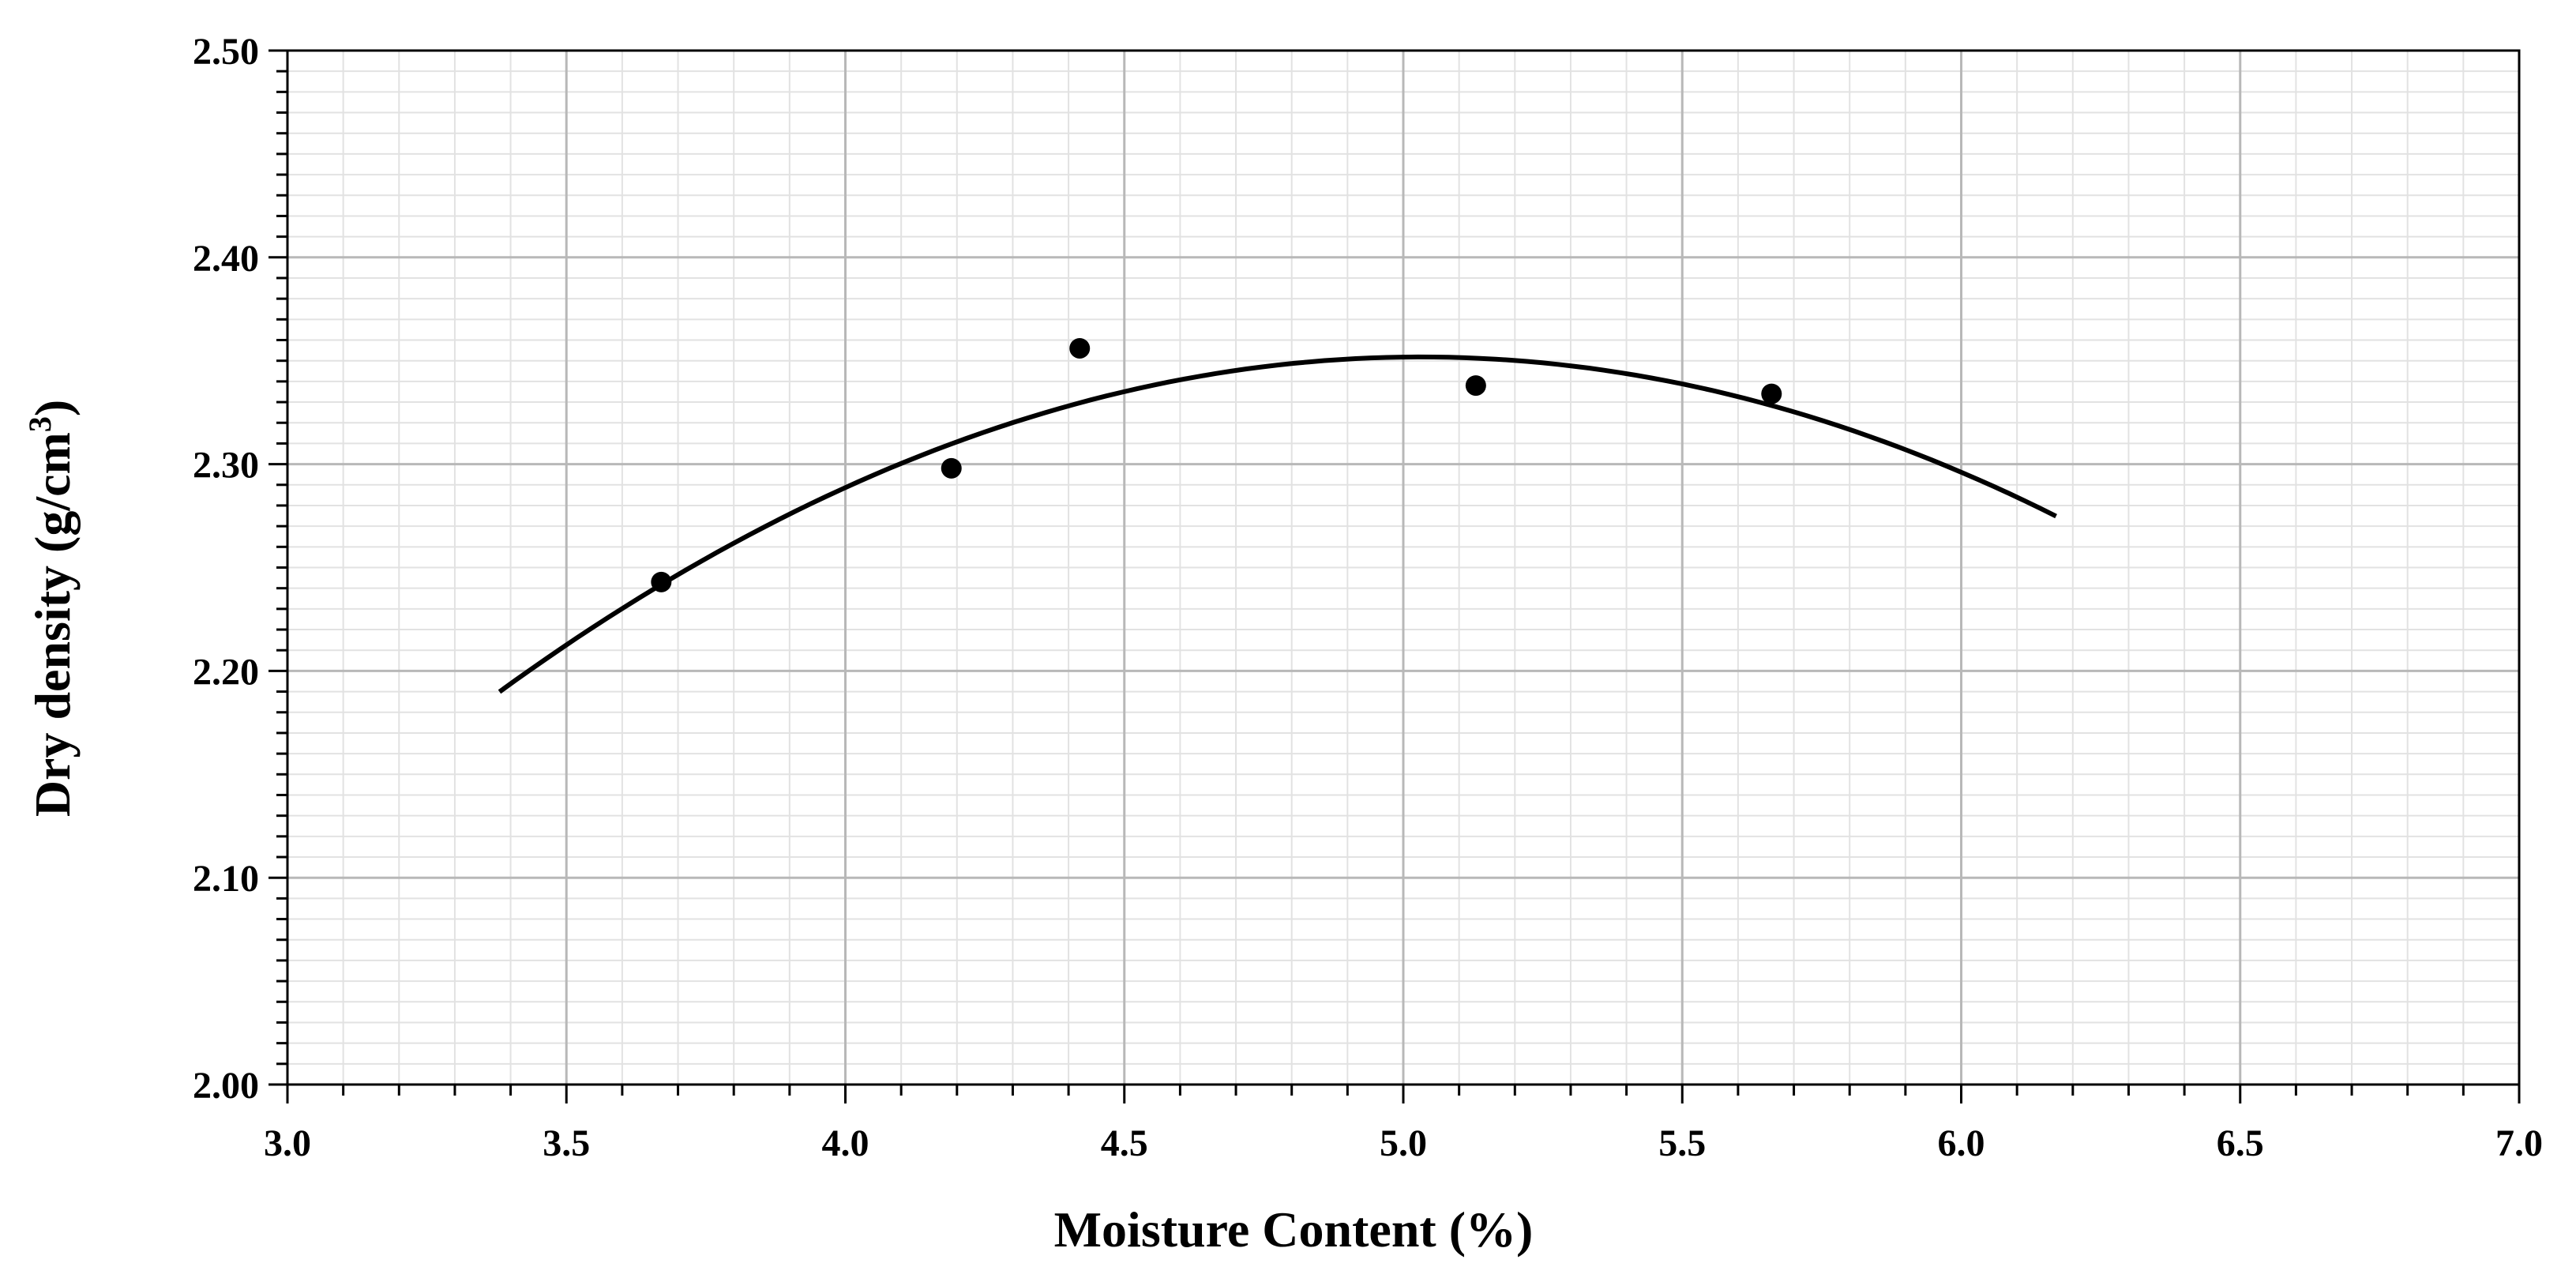  What do you see at coordinates (1961, 1143) in the screenshot?
I see `x-tick-label: 6.0` at bounding box center [1961, 1143].